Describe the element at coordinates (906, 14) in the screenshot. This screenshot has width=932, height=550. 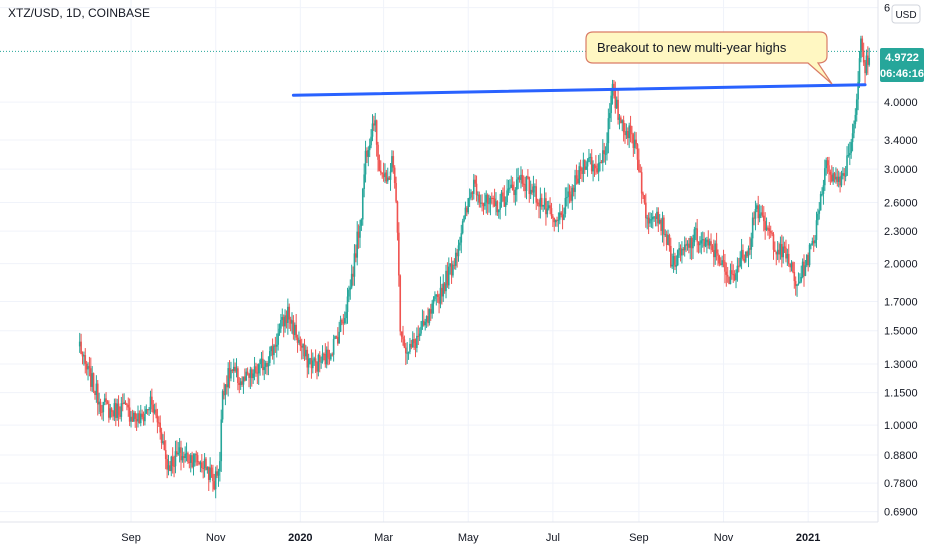
I see `currency-button: USD` at that location.